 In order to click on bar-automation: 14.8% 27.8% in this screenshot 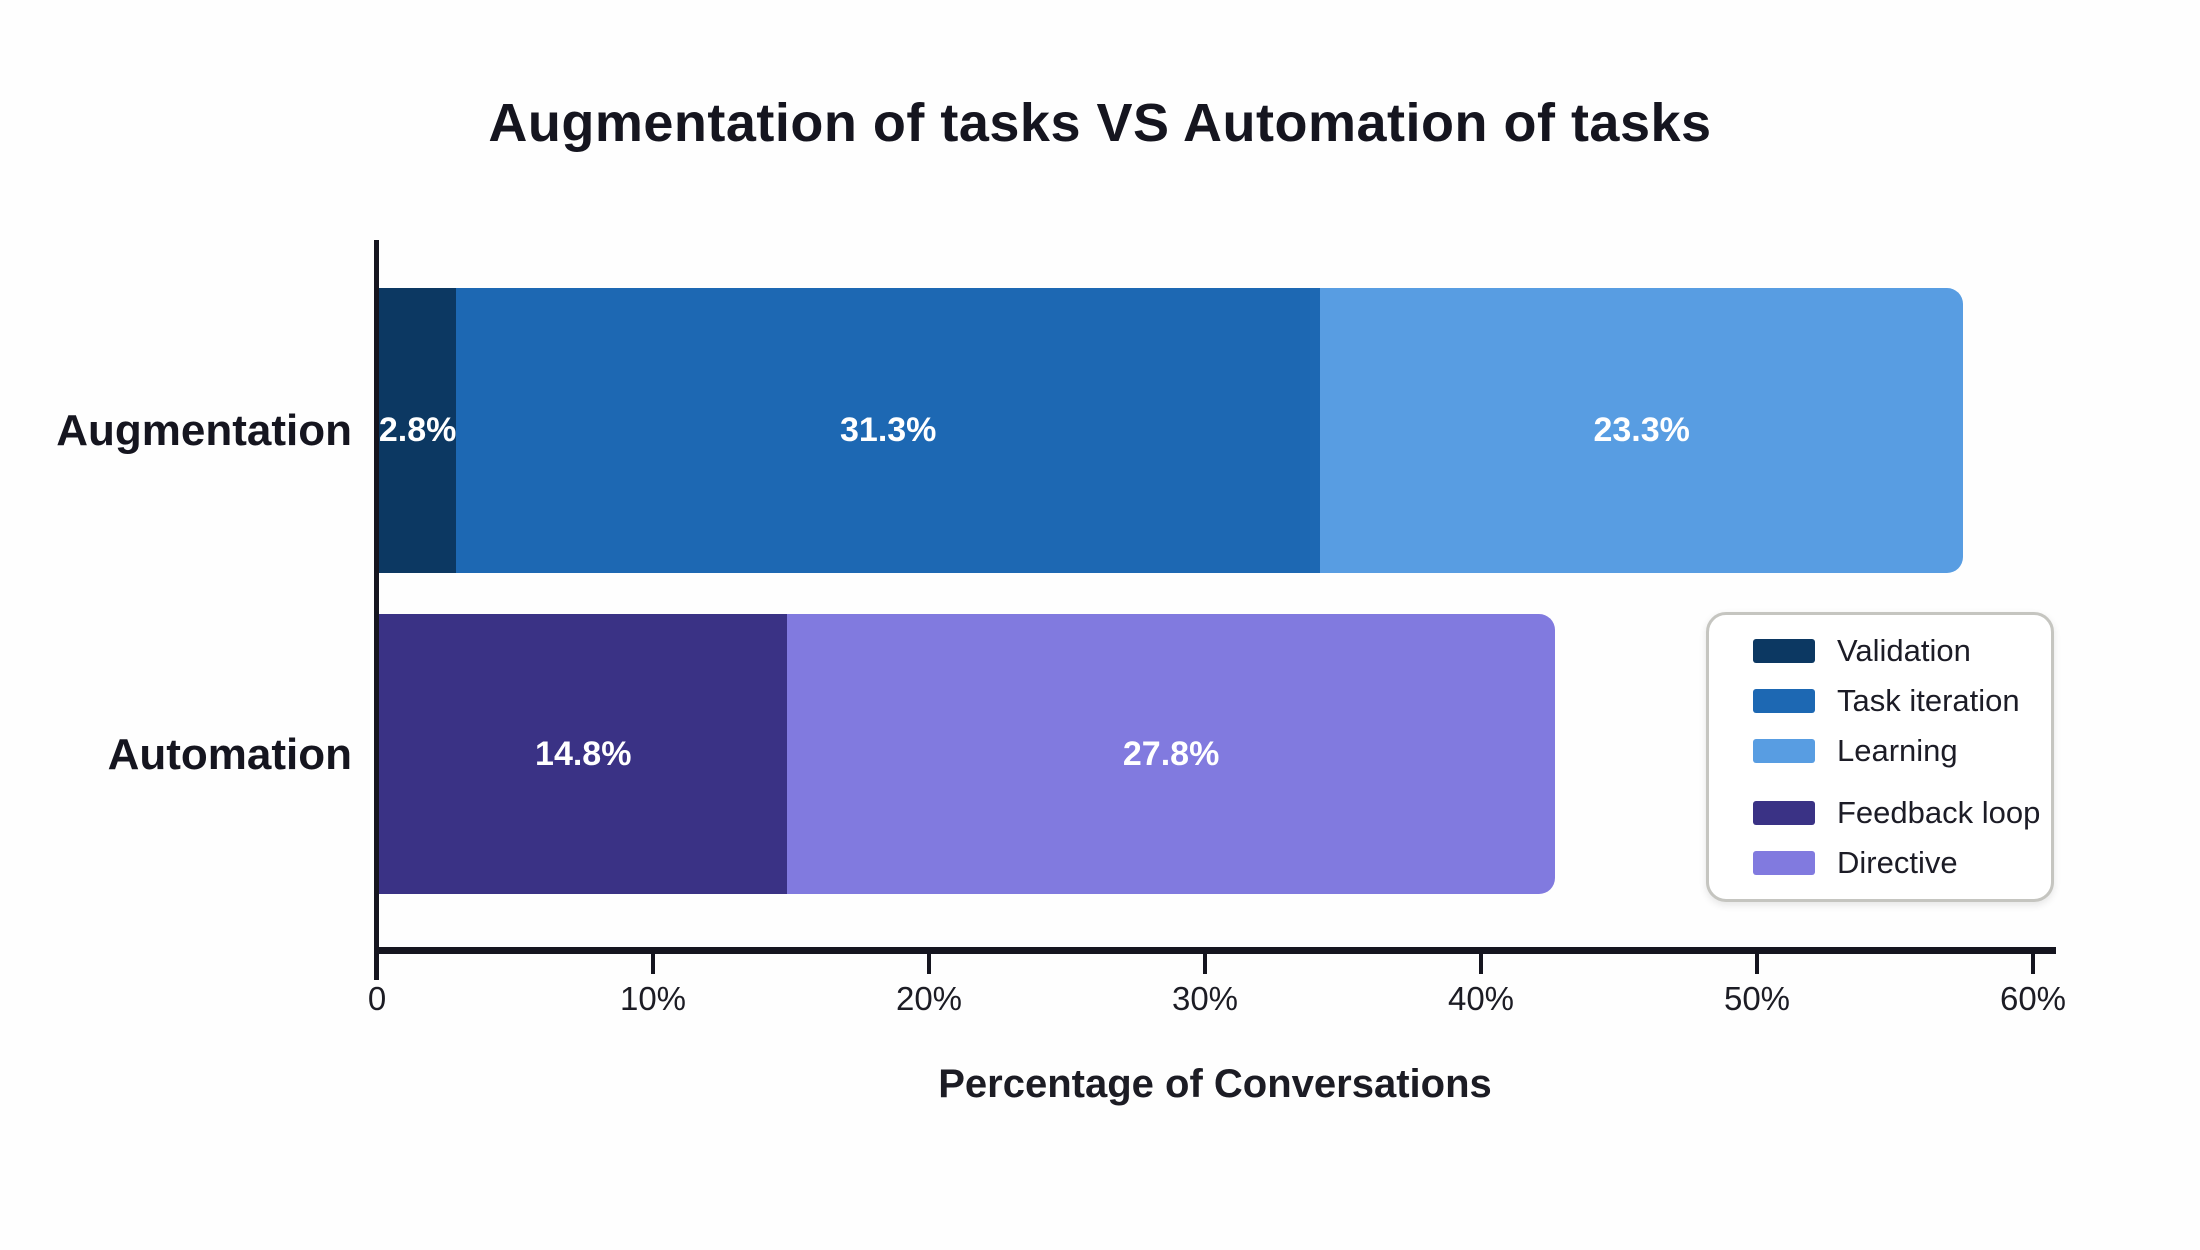, I will do `click(967, 754)`.